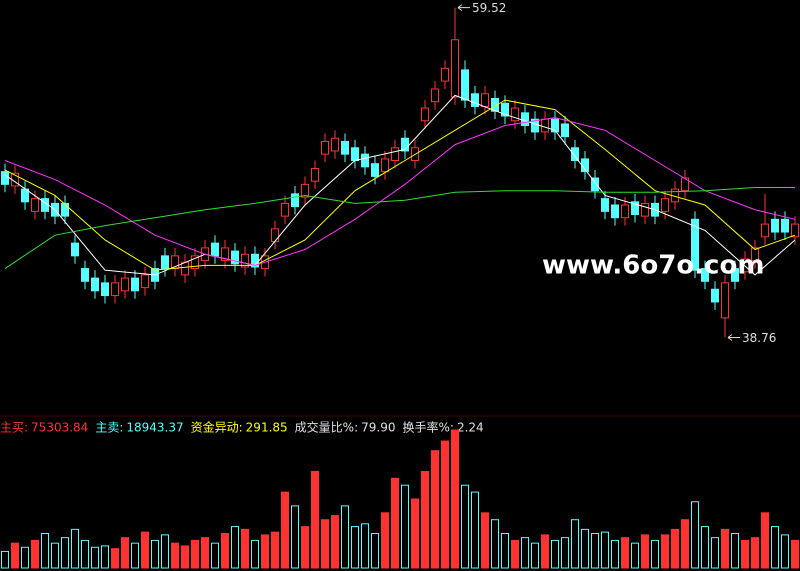 This screenshot has width=800, height=571. Describe the element at coordinates (427, 427) in the screenshot. I see `indicator-label: 换手率%:` at that location.